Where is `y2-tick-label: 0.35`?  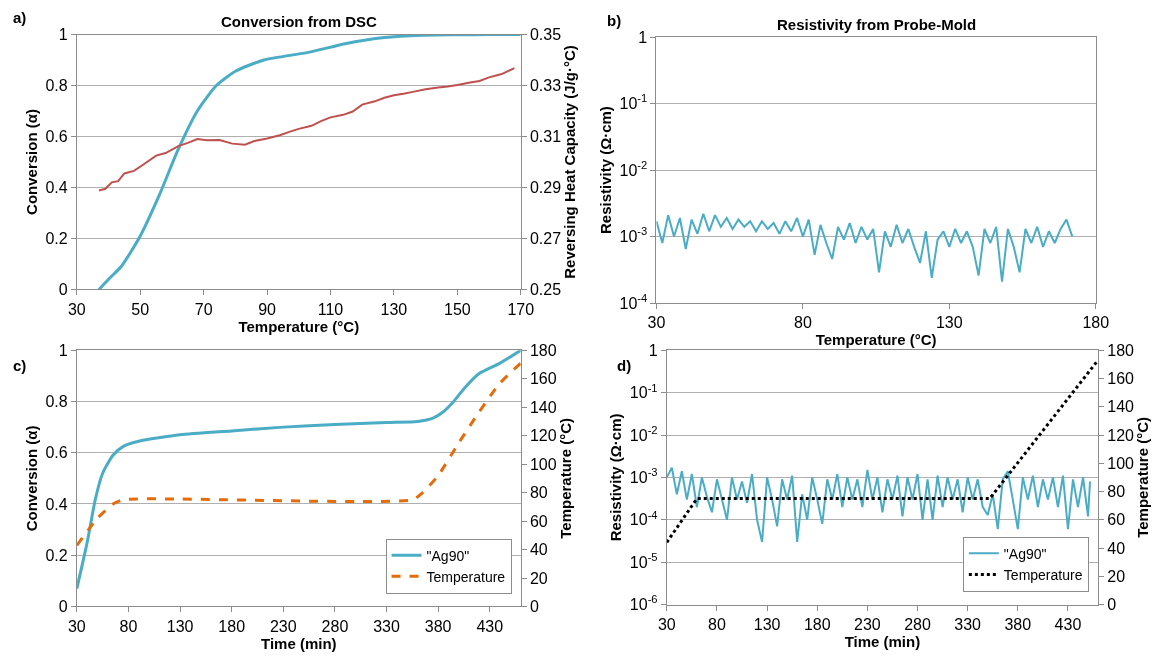 y2-tick-label: 0.35 is located at coordinates (545, 35).